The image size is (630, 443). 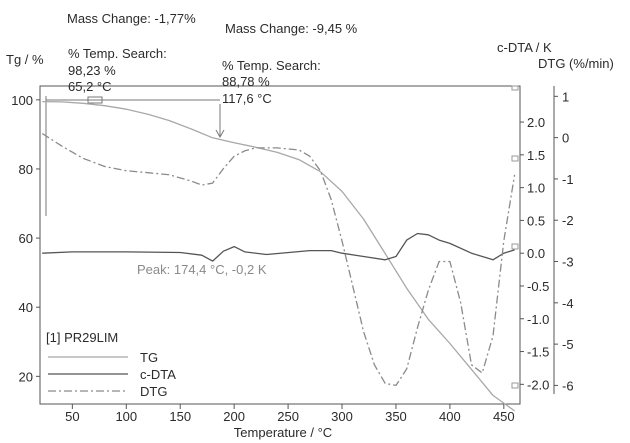 I want to click on mass-change-markers, so click(x=135, y=156).